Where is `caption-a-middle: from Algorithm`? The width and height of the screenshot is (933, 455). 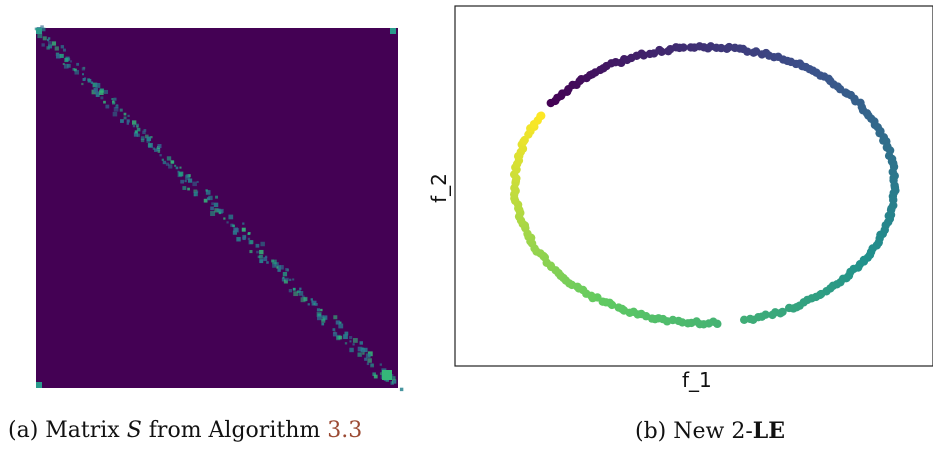
caption-a-middle: from Algorithm is located at coordinates (234, 430).